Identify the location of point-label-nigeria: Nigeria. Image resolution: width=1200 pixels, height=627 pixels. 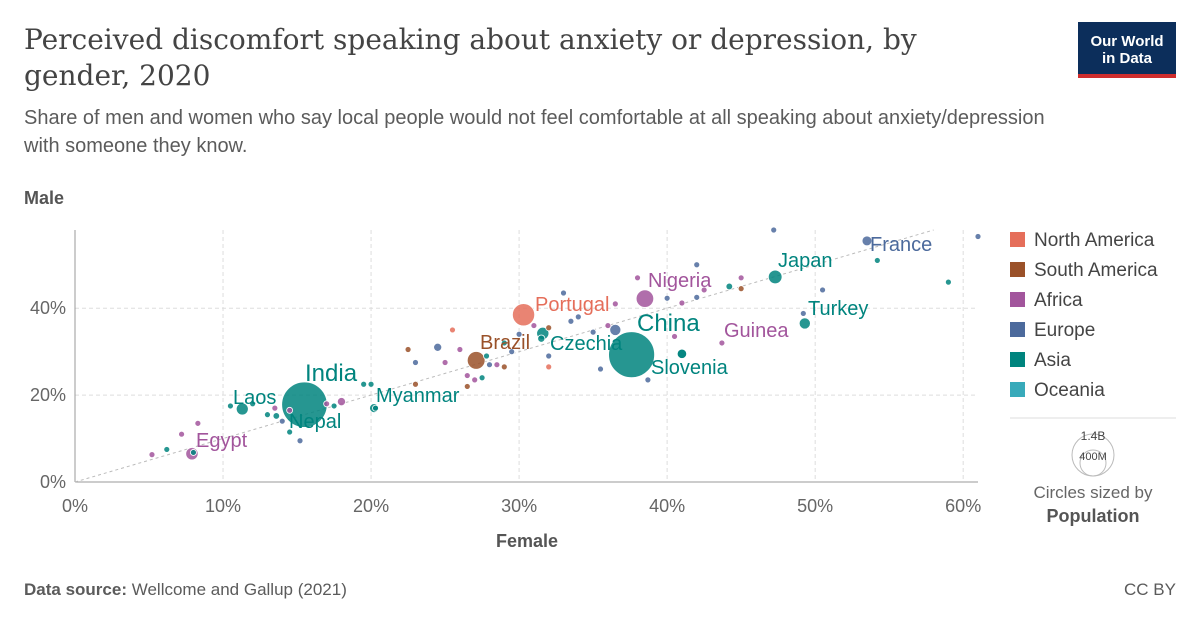
(680, 281).